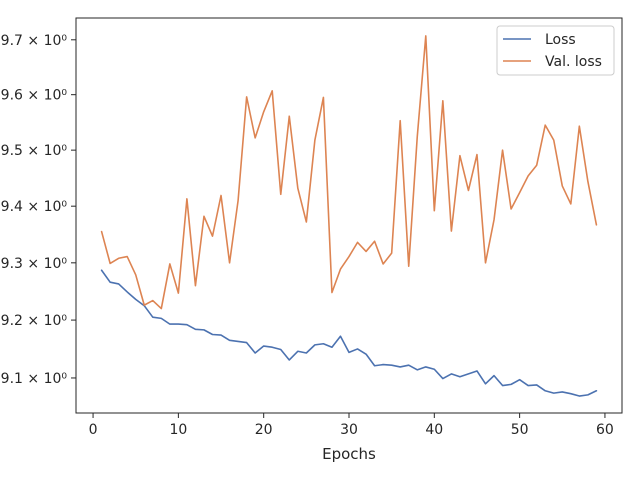 The height and width of the screenshot is (480, 640). What do you see at coordinates (573, 62) in the screenshot?
I see `legend-label-val-loss: Val. loss` at bounding box center [573, 62].